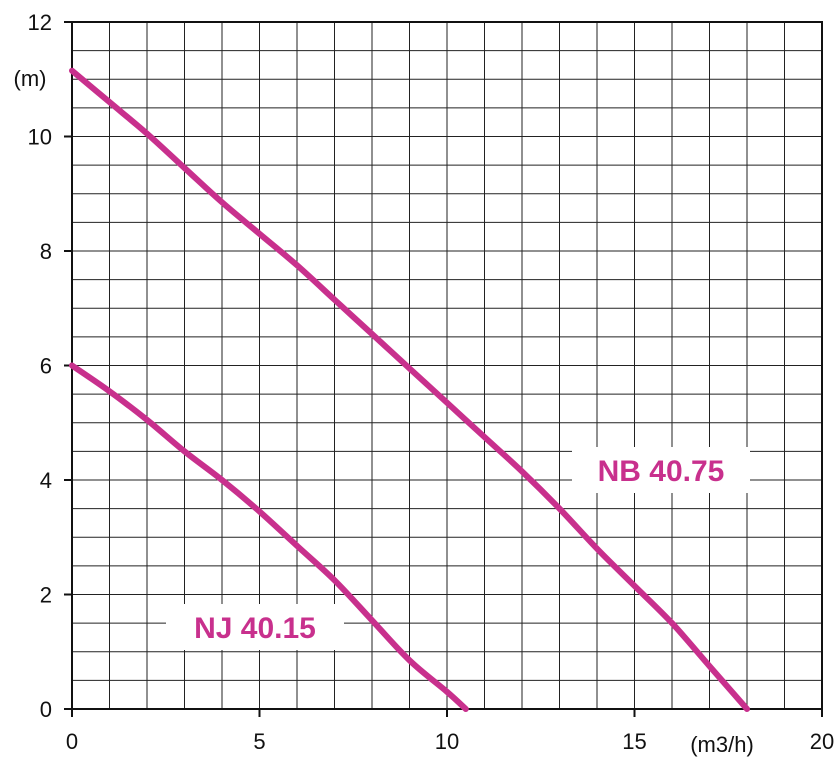 Image resolution: width=838 pixels, height=760 pixels. I want to click on x-axis-ticks: 0 5 10 15 20, so click(450, 731).